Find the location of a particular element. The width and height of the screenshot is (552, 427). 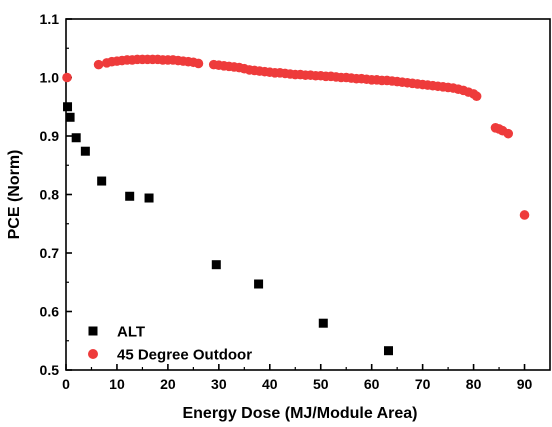

x-tick-label: 10 is located at coordinates (117, 384).